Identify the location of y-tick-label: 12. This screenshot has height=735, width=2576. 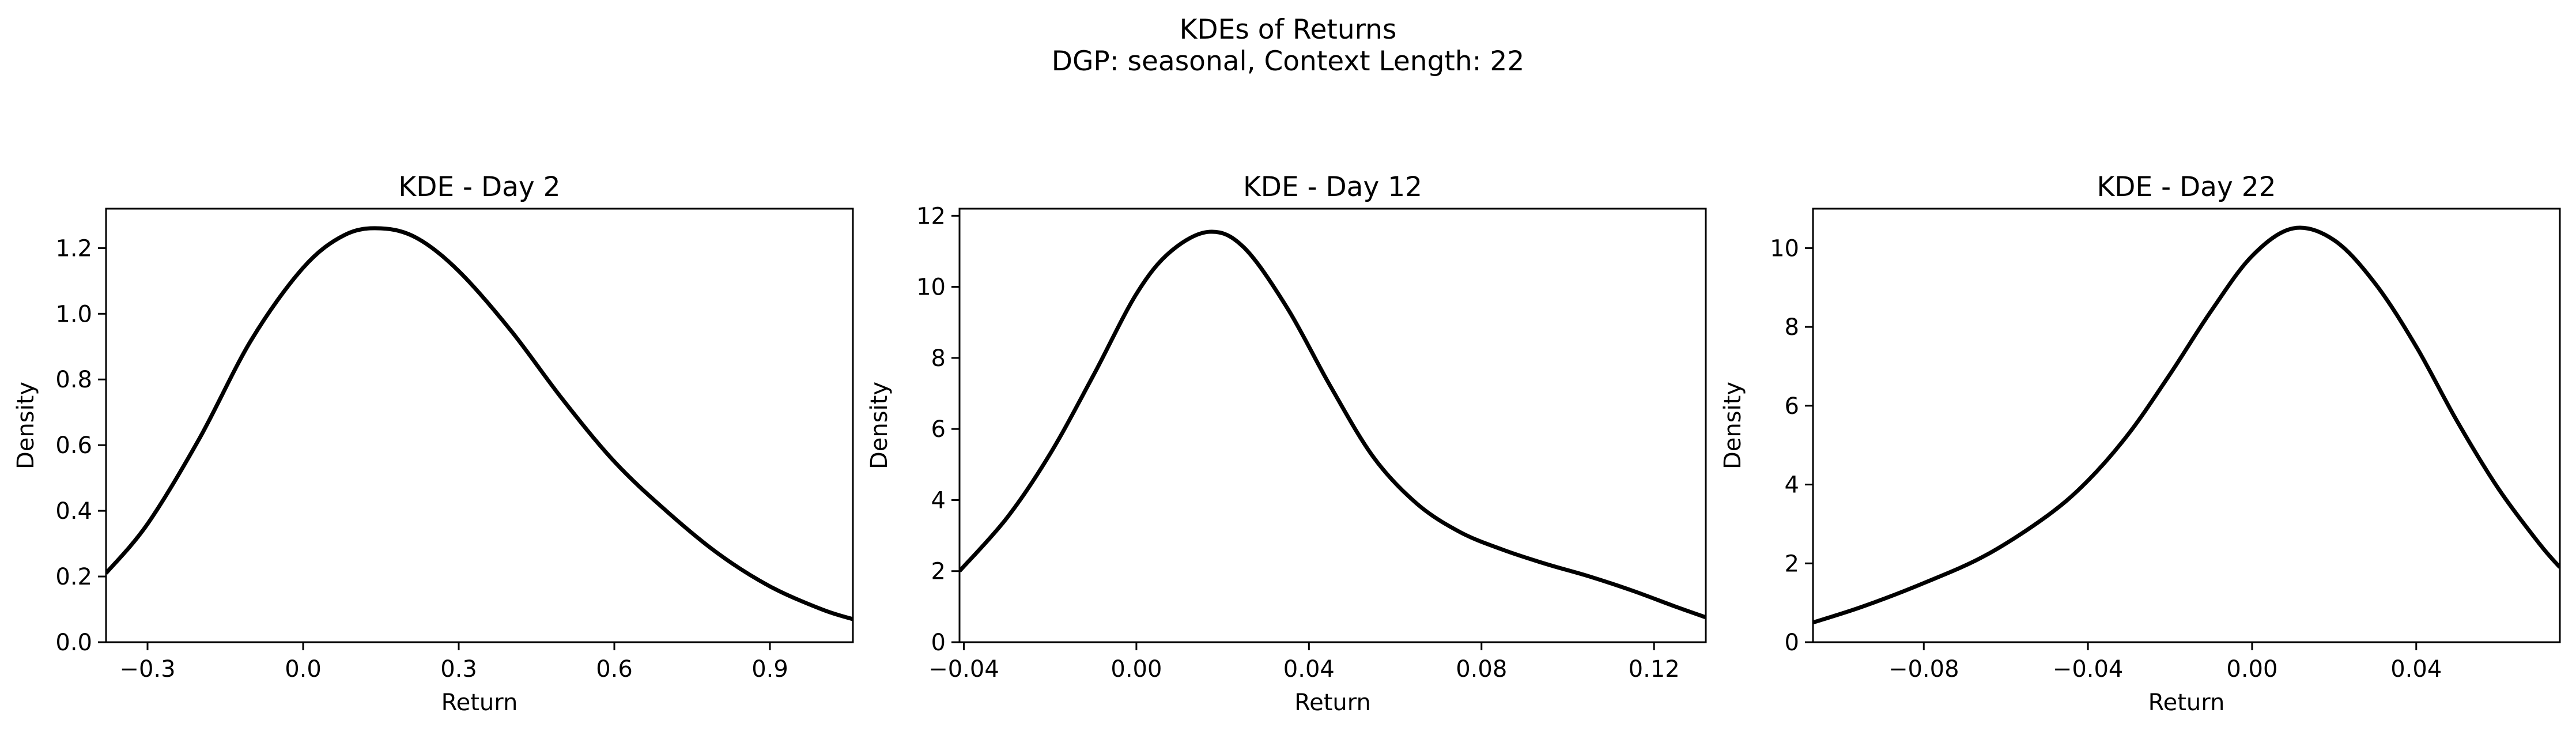
(931, 216).